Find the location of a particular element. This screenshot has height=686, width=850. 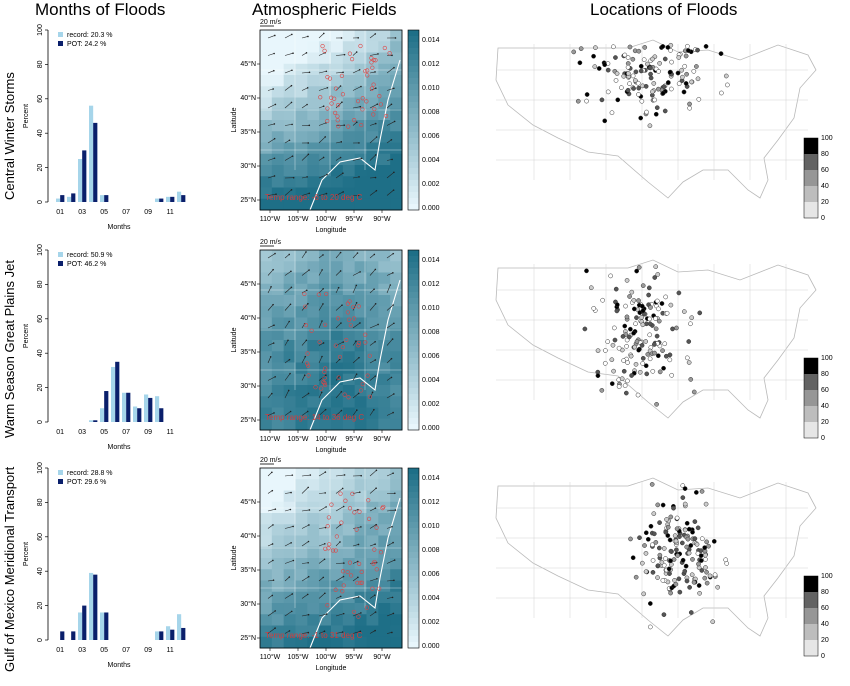

y-tick-label: 60 is located at coordinates (40, 537).